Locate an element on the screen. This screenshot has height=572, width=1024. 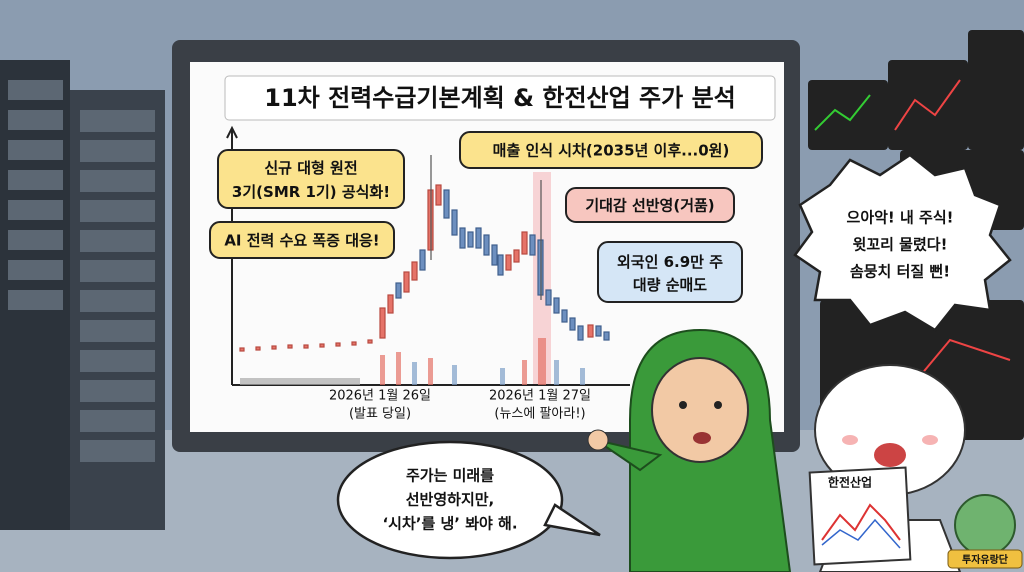
callout-line: 대량 순매도 is located at coordinates (670, 285).